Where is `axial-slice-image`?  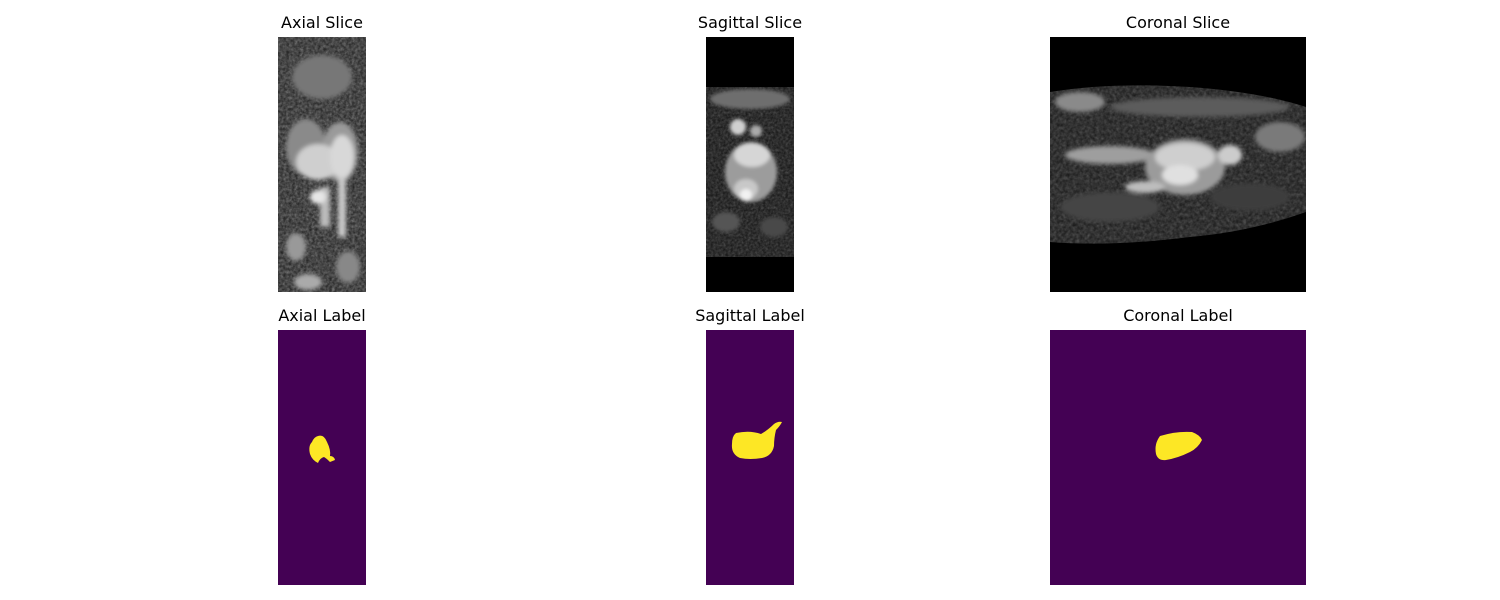 axial-slice-image is located at coordinates (322, 164).